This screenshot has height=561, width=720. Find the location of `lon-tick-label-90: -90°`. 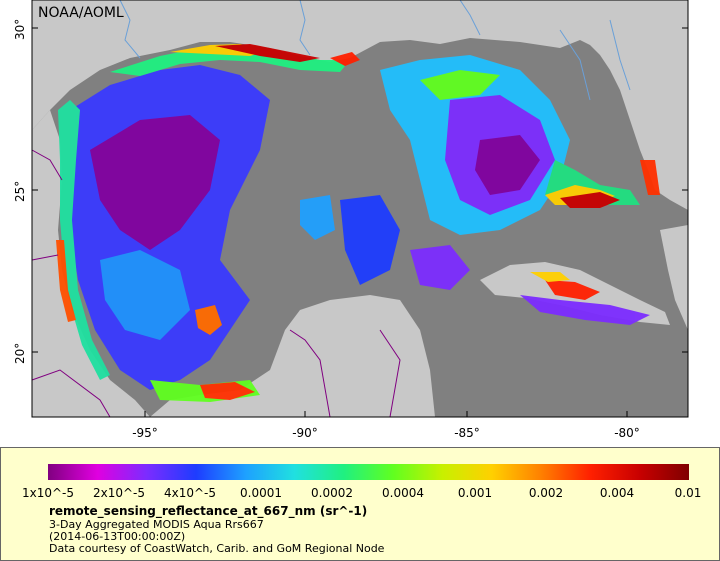

lon-tick-label-90: -90° is located at coordinates (305, 433).